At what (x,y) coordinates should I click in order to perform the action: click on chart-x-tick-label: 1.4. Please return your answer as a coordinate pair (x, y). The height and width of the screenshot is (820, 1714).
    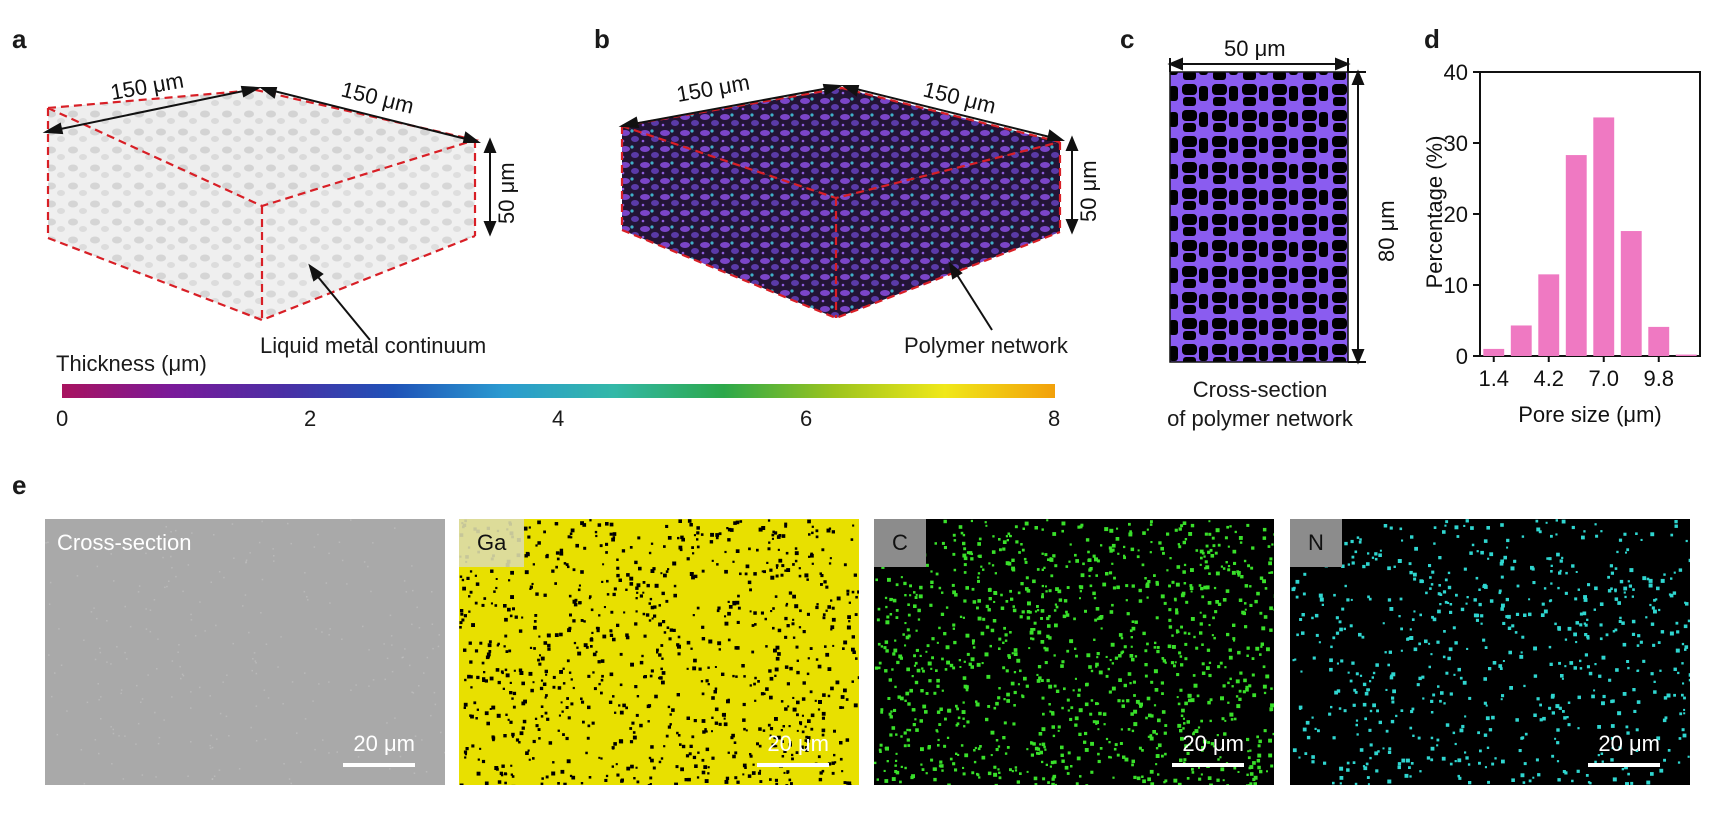
    Looking at the image, I should click on (1493, 378).